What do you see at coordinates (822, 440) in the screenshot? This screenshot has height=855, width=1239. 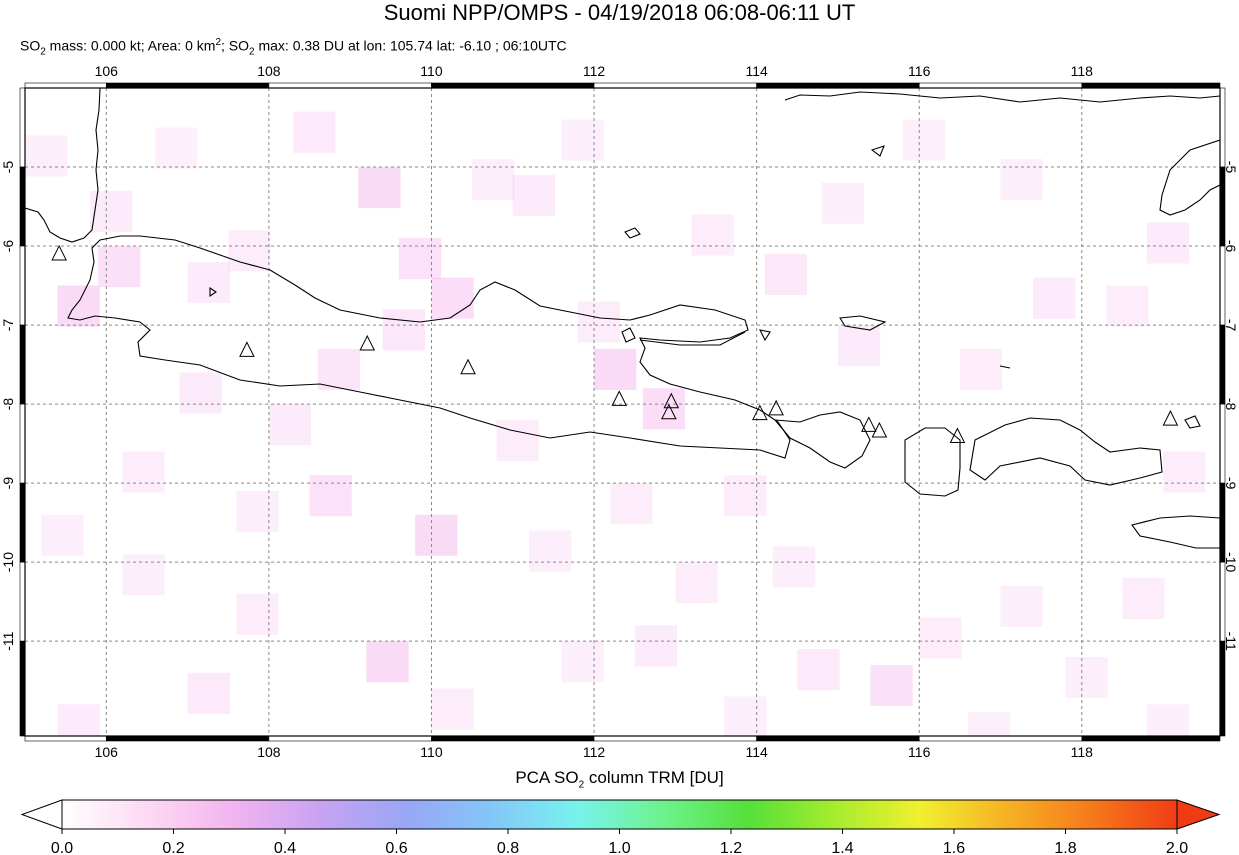 I see `bali-coast` at bounding box center [822, 440].